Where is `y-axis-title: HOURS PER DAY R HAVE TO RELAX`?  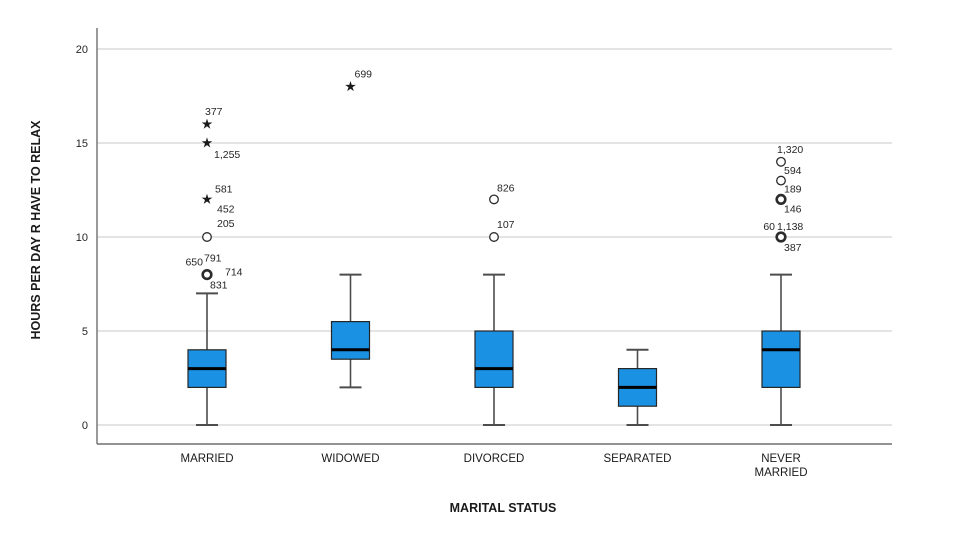 y-axis-title: HOURS PER DAY R HAVE TO RELAX is located at coordinates (36, 230).